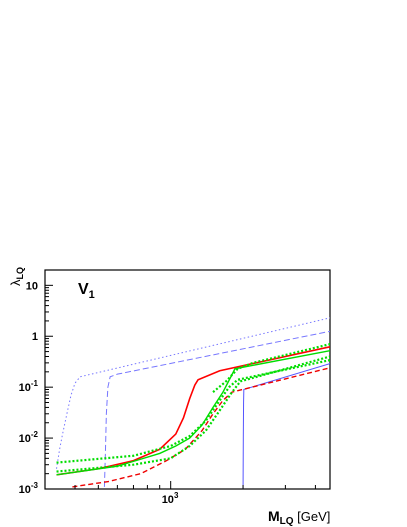  Describe the element at coordinates (32, 286) in the screenshot. I see `y-tick-label-1: 10` at that location.